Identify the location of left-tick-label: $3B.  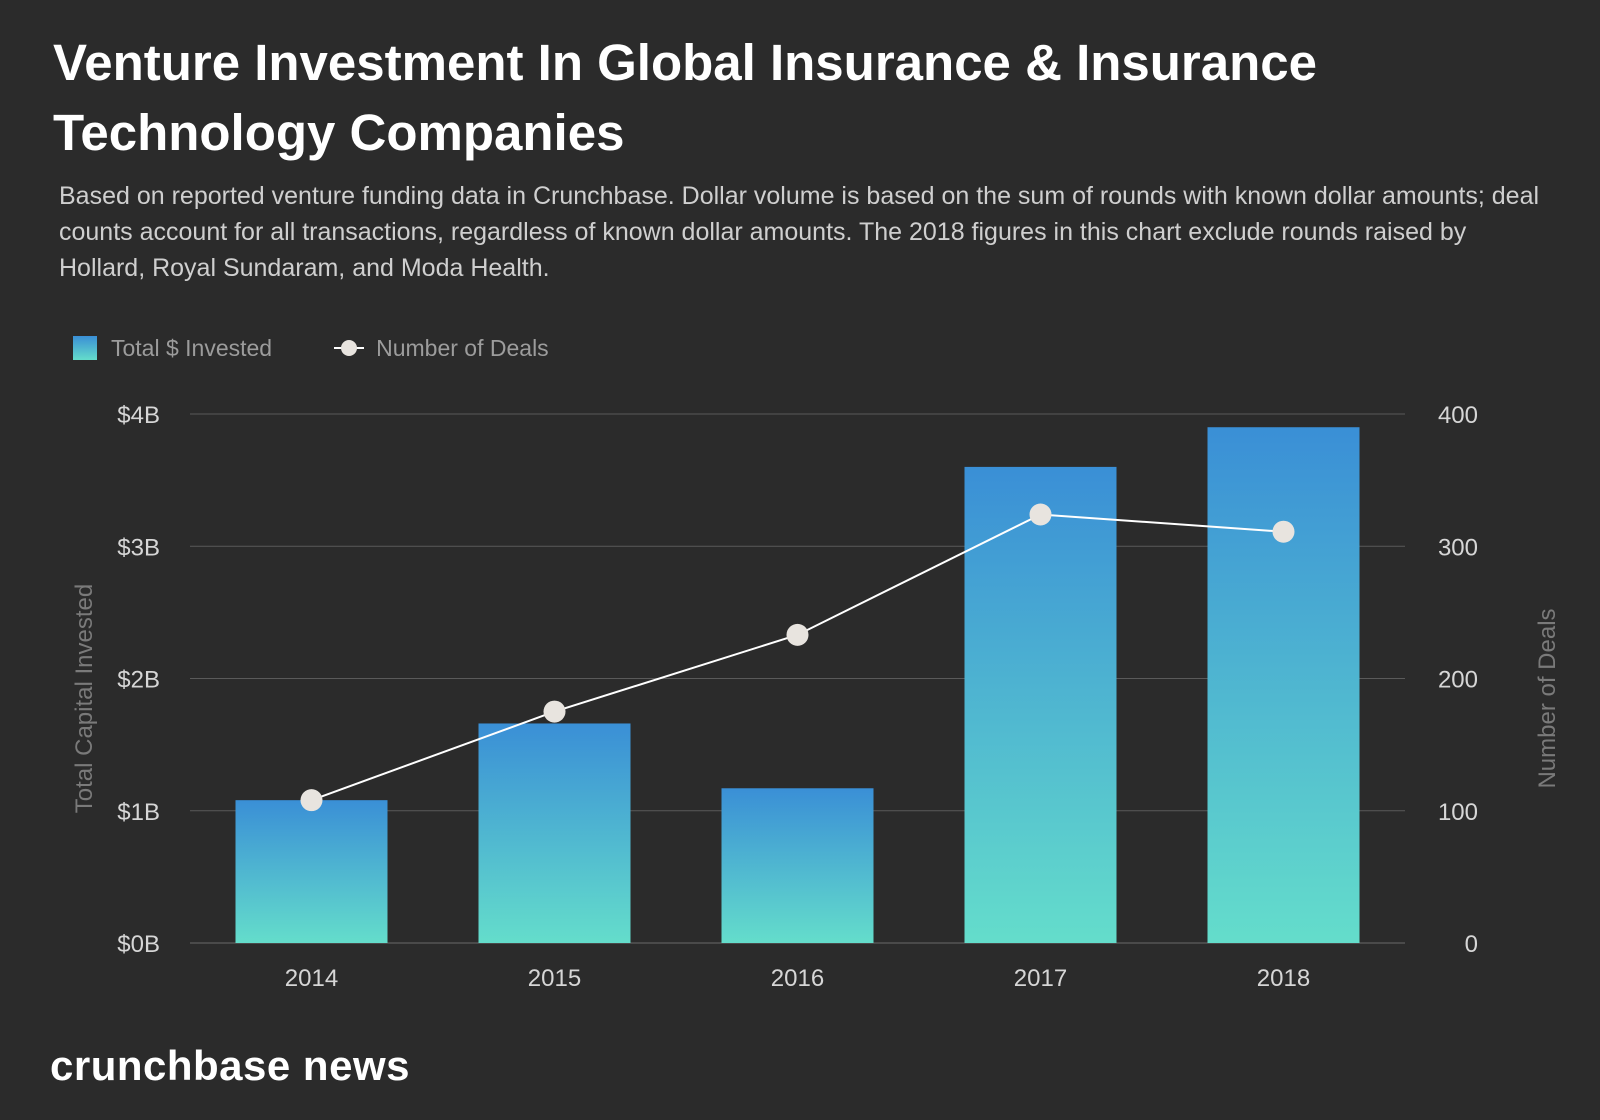
(138, 547).